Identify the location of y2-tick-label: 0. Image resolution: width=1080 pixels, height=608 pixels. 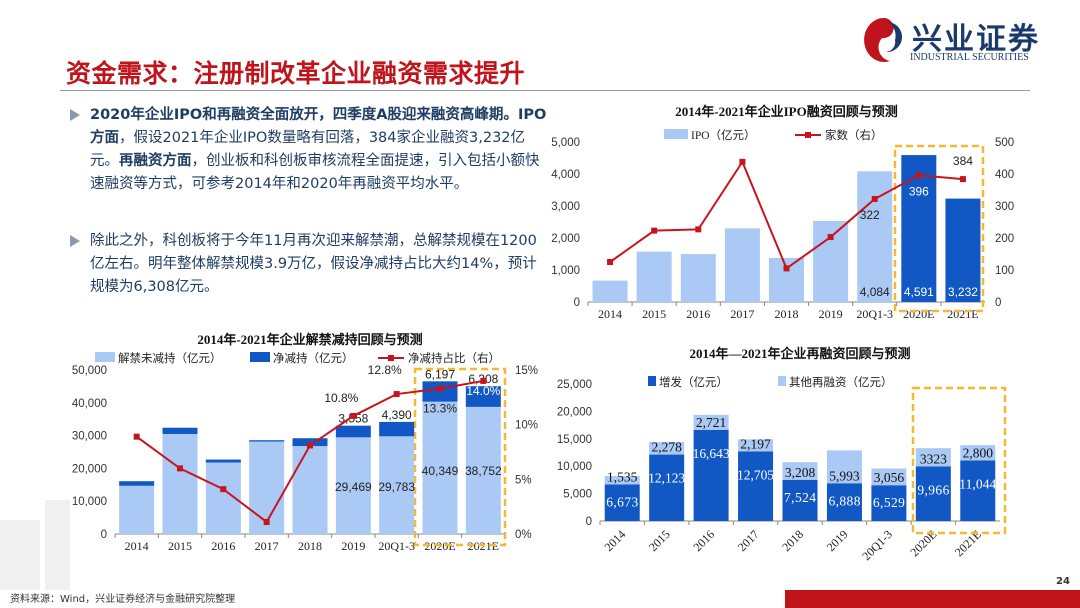
(998, 303).